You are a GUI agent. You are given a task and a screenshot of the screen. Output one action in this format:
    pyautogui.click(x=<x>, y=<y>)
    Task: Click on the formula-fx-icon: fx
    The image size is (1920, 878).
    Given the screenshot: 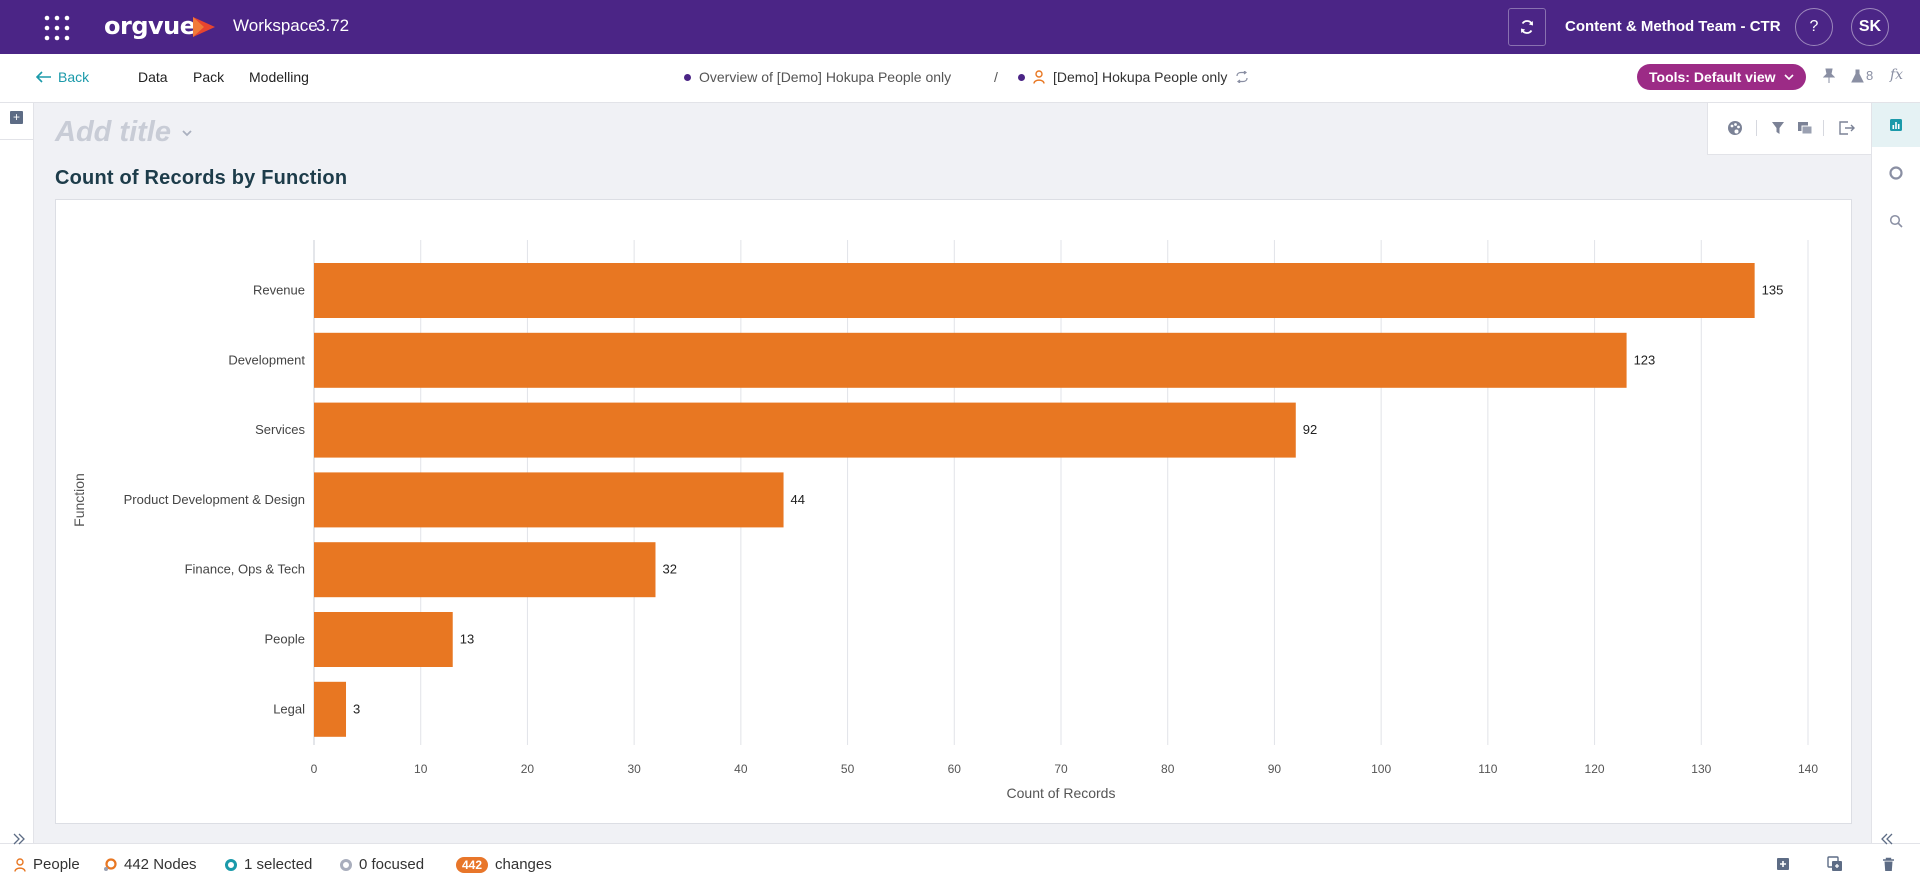 What is the action you would take?
    pyautogui.click(x=1897, y=75)
    